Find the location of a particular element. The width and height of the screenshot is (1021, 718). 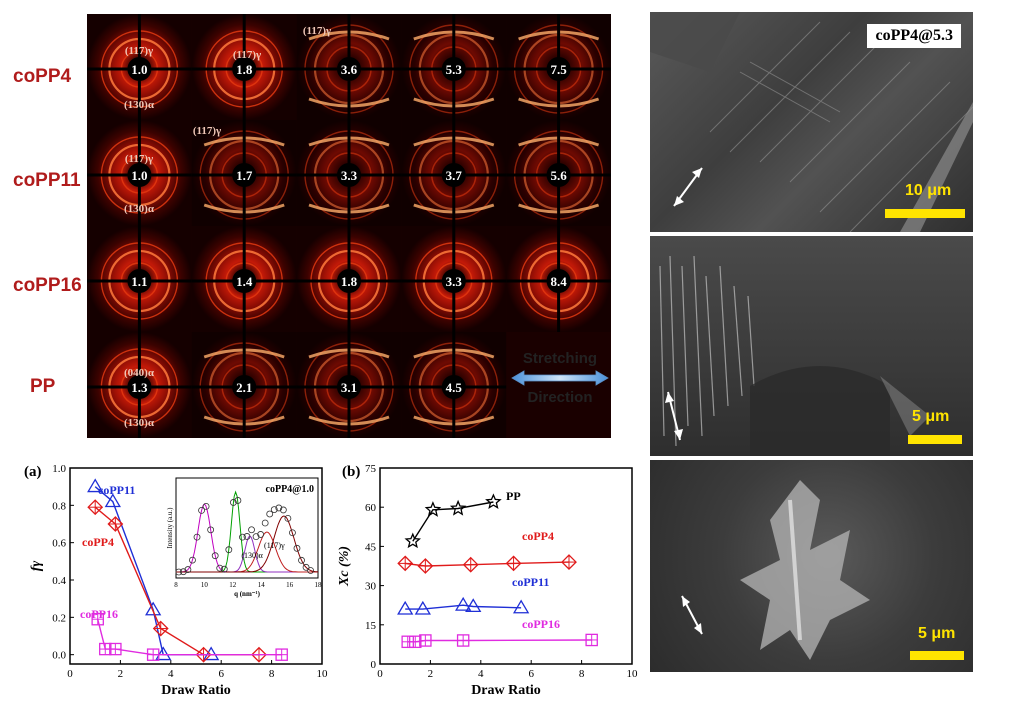

draw-ratio-label: 3.1 is located at coordinates (349, 387).